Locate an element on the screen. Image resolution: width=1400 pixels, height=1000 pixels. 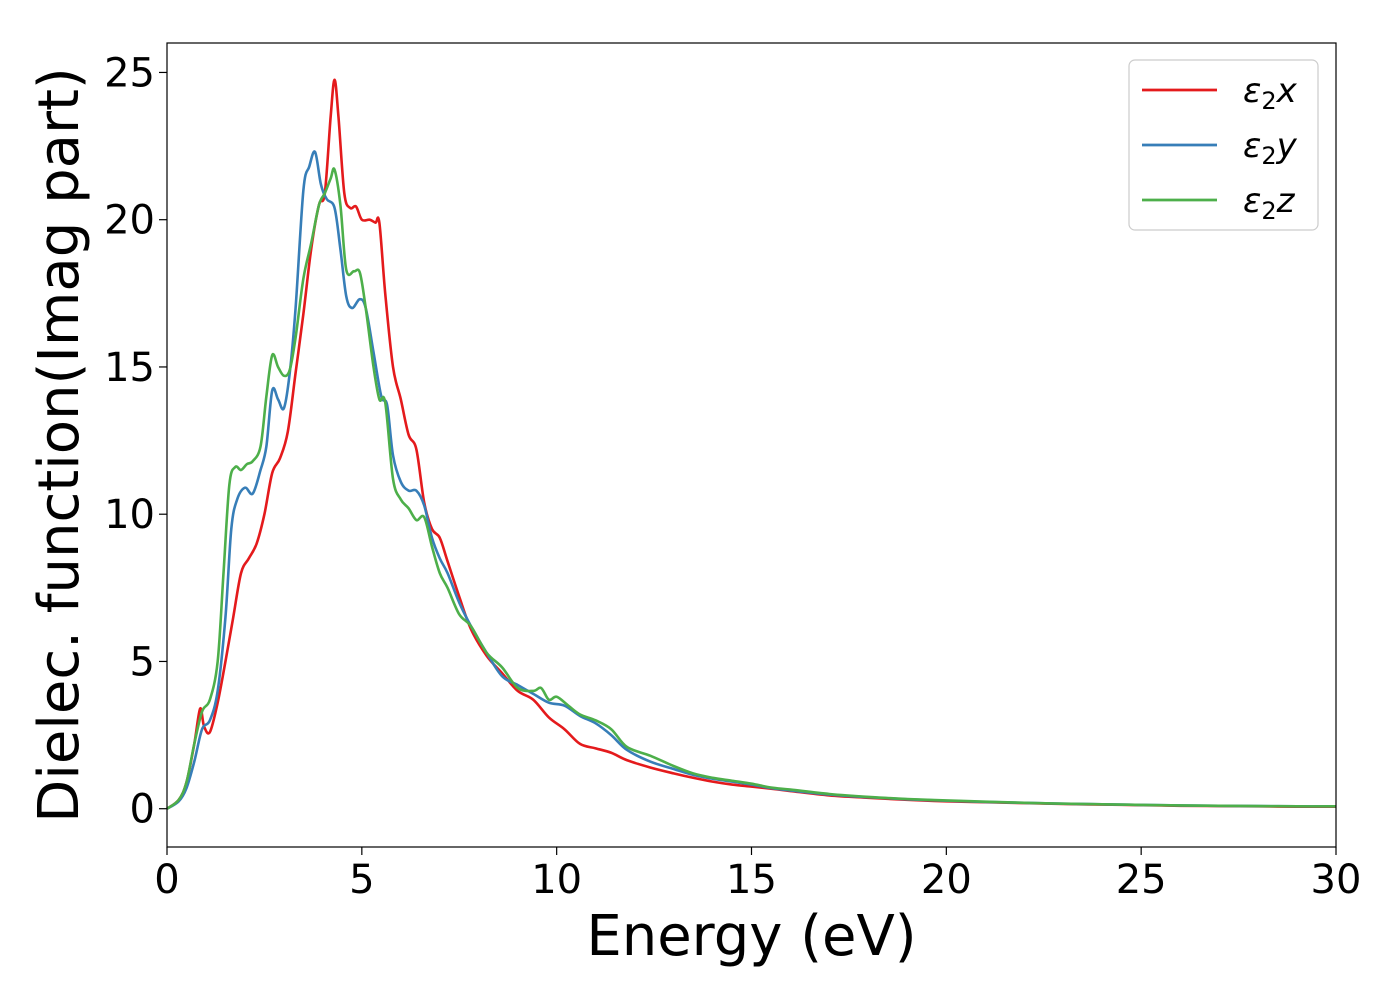
legend-box is located at coordinates (1223, 145).